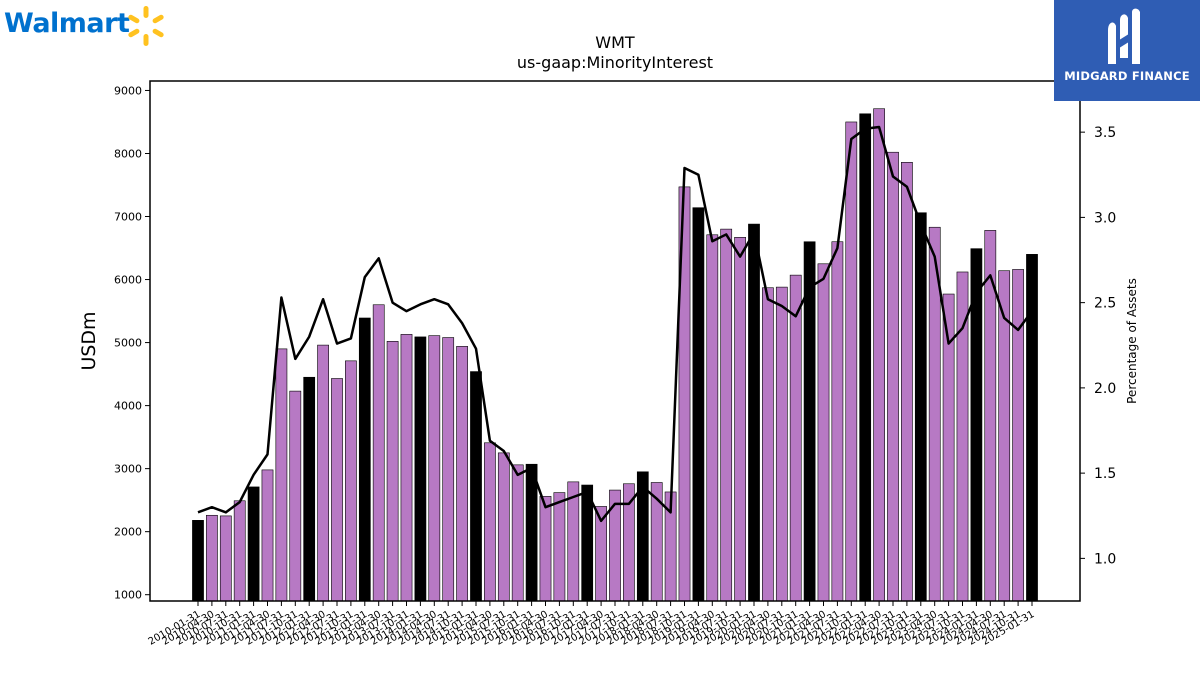 The width and height of the screenshot is (1200, 675). Describe the element at coordinates (128, 153) in the screenshot. I see `y-tick-label: 8000` at that location.